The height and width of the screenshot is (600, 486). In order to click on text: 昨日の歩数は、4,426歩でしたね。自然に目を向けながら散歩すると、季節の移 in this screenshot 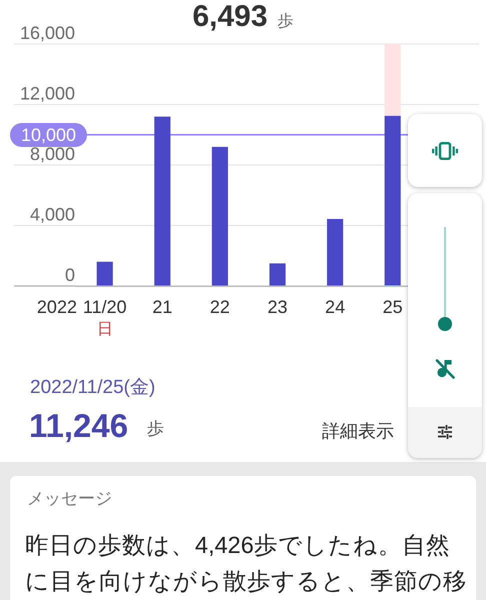, I will do `click(246, 563)`.